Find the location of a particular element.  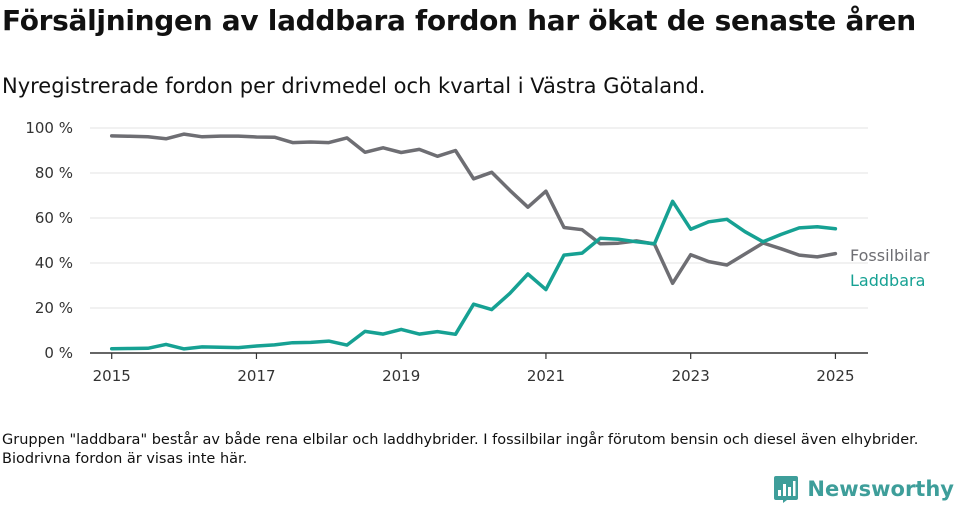

newsworthy-brand: Newsworthy is located at coordinates (863, 489).